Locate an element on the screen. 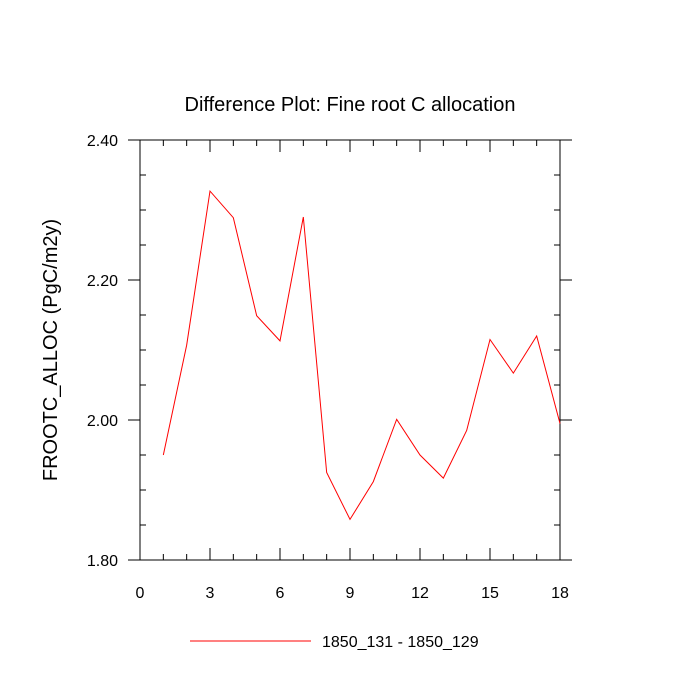 This screenshot has width=700, height=700. y-tick-label: 1.80 is located at coordinates (102, 561).